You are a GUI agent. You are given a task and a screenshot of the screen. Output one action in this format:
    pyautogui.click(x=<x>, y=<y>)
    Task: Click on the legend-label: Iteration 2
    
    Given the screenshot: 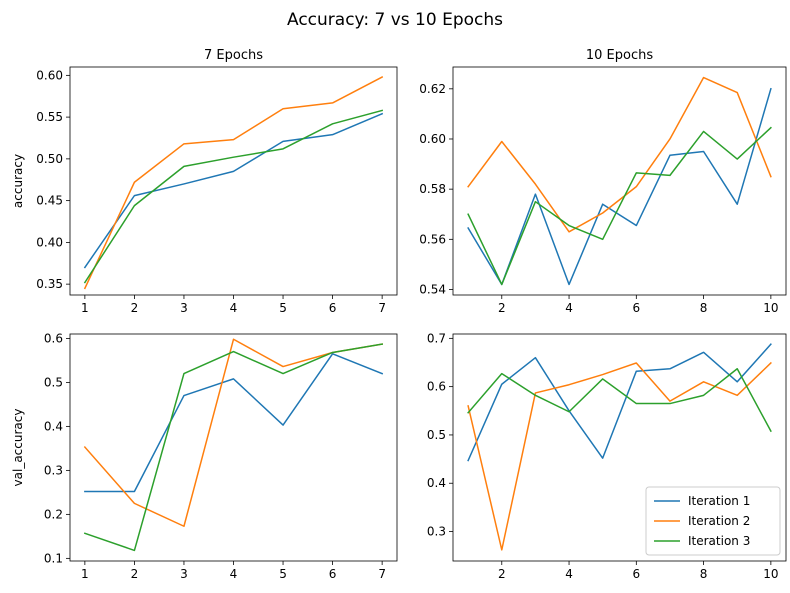 What is the action you would take?
    pyautogui.click(x=719, y=521)
    